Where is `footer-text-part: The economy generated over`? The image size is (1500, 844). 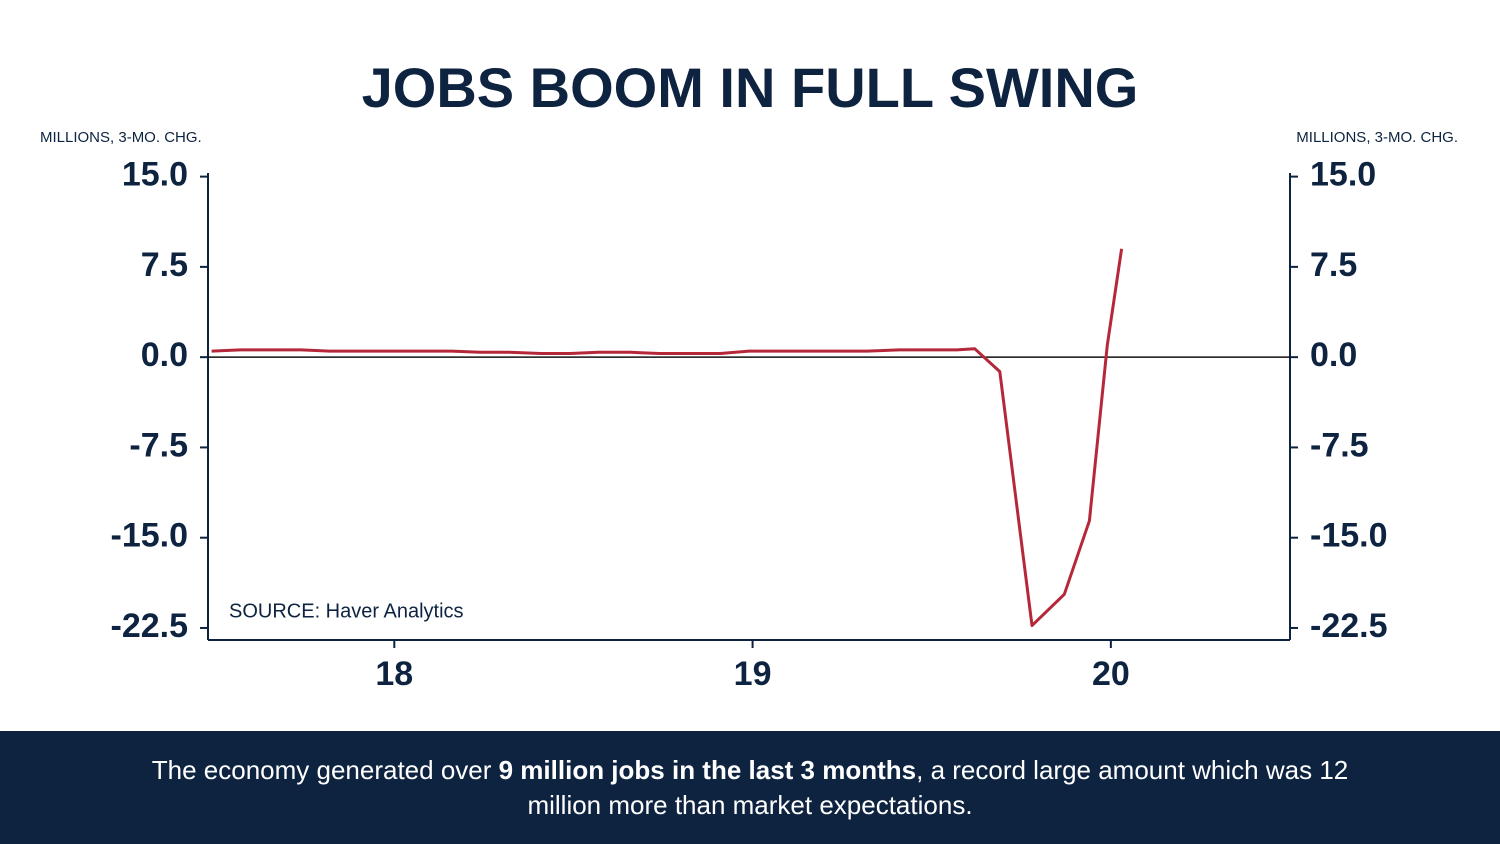
footer-text-part: The economy generated over is located at coordinates (325, 769).